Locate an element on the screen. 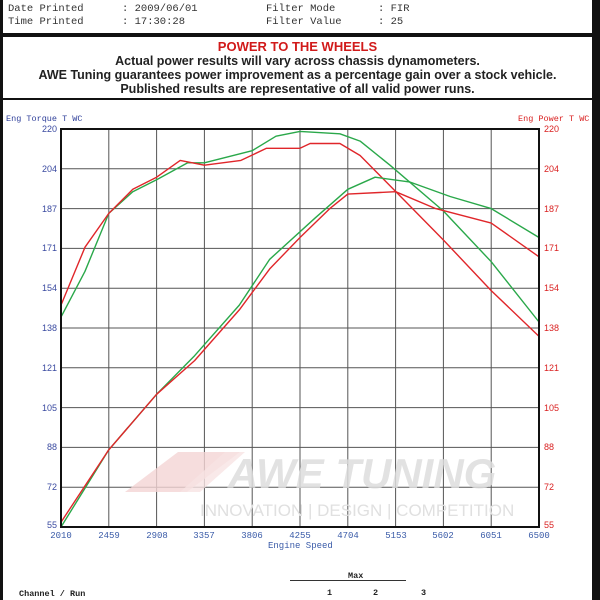  filter-value-value: : 25 is located at coordinates (391, 22).